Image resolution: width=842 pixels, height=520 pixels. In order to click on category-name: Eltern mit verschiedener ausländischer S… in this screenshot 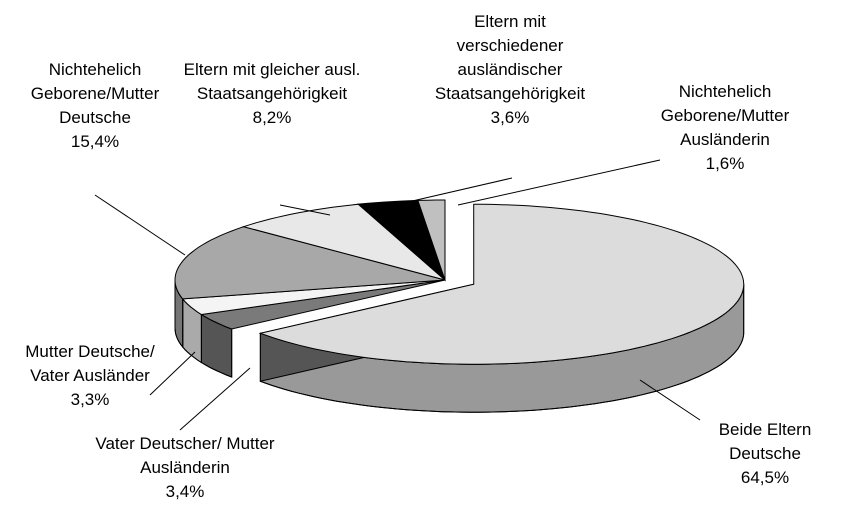, I will do `click(510, 57)`.